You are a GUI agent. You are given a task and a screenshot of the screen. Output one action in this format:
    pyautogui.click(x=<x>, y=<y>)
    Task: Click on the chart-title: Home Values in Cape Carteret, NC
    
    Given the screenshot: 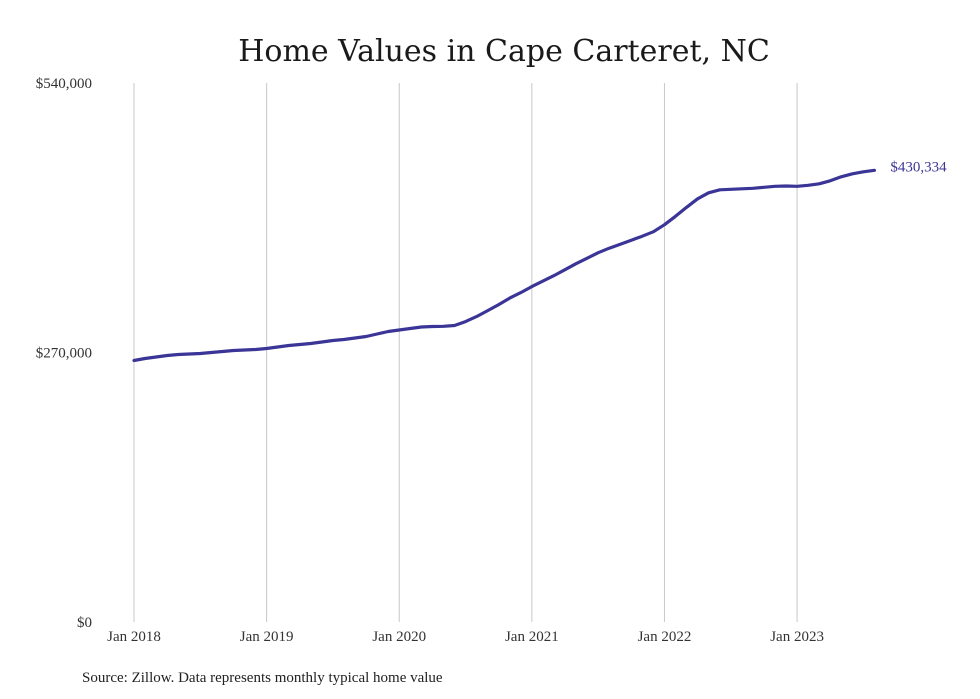 What is the action you would take?
    pyautogui.click(x=504, y=51)
    